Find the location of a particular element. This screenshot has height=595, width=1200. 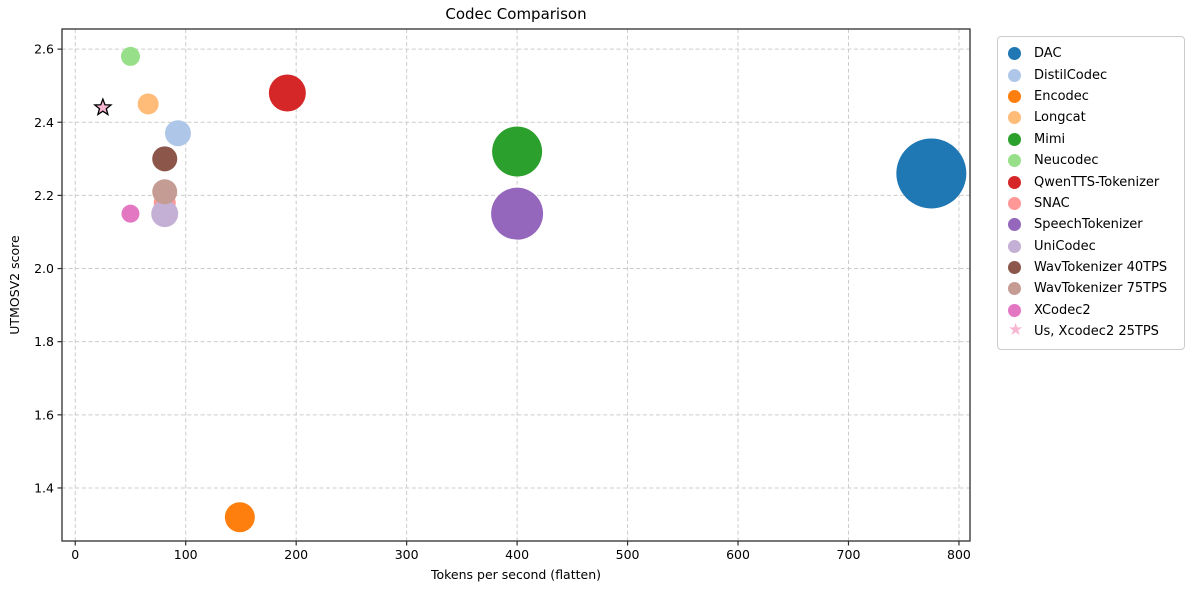

legend-item-neucodec: Neucodec is located at coordinates (1092, 160).